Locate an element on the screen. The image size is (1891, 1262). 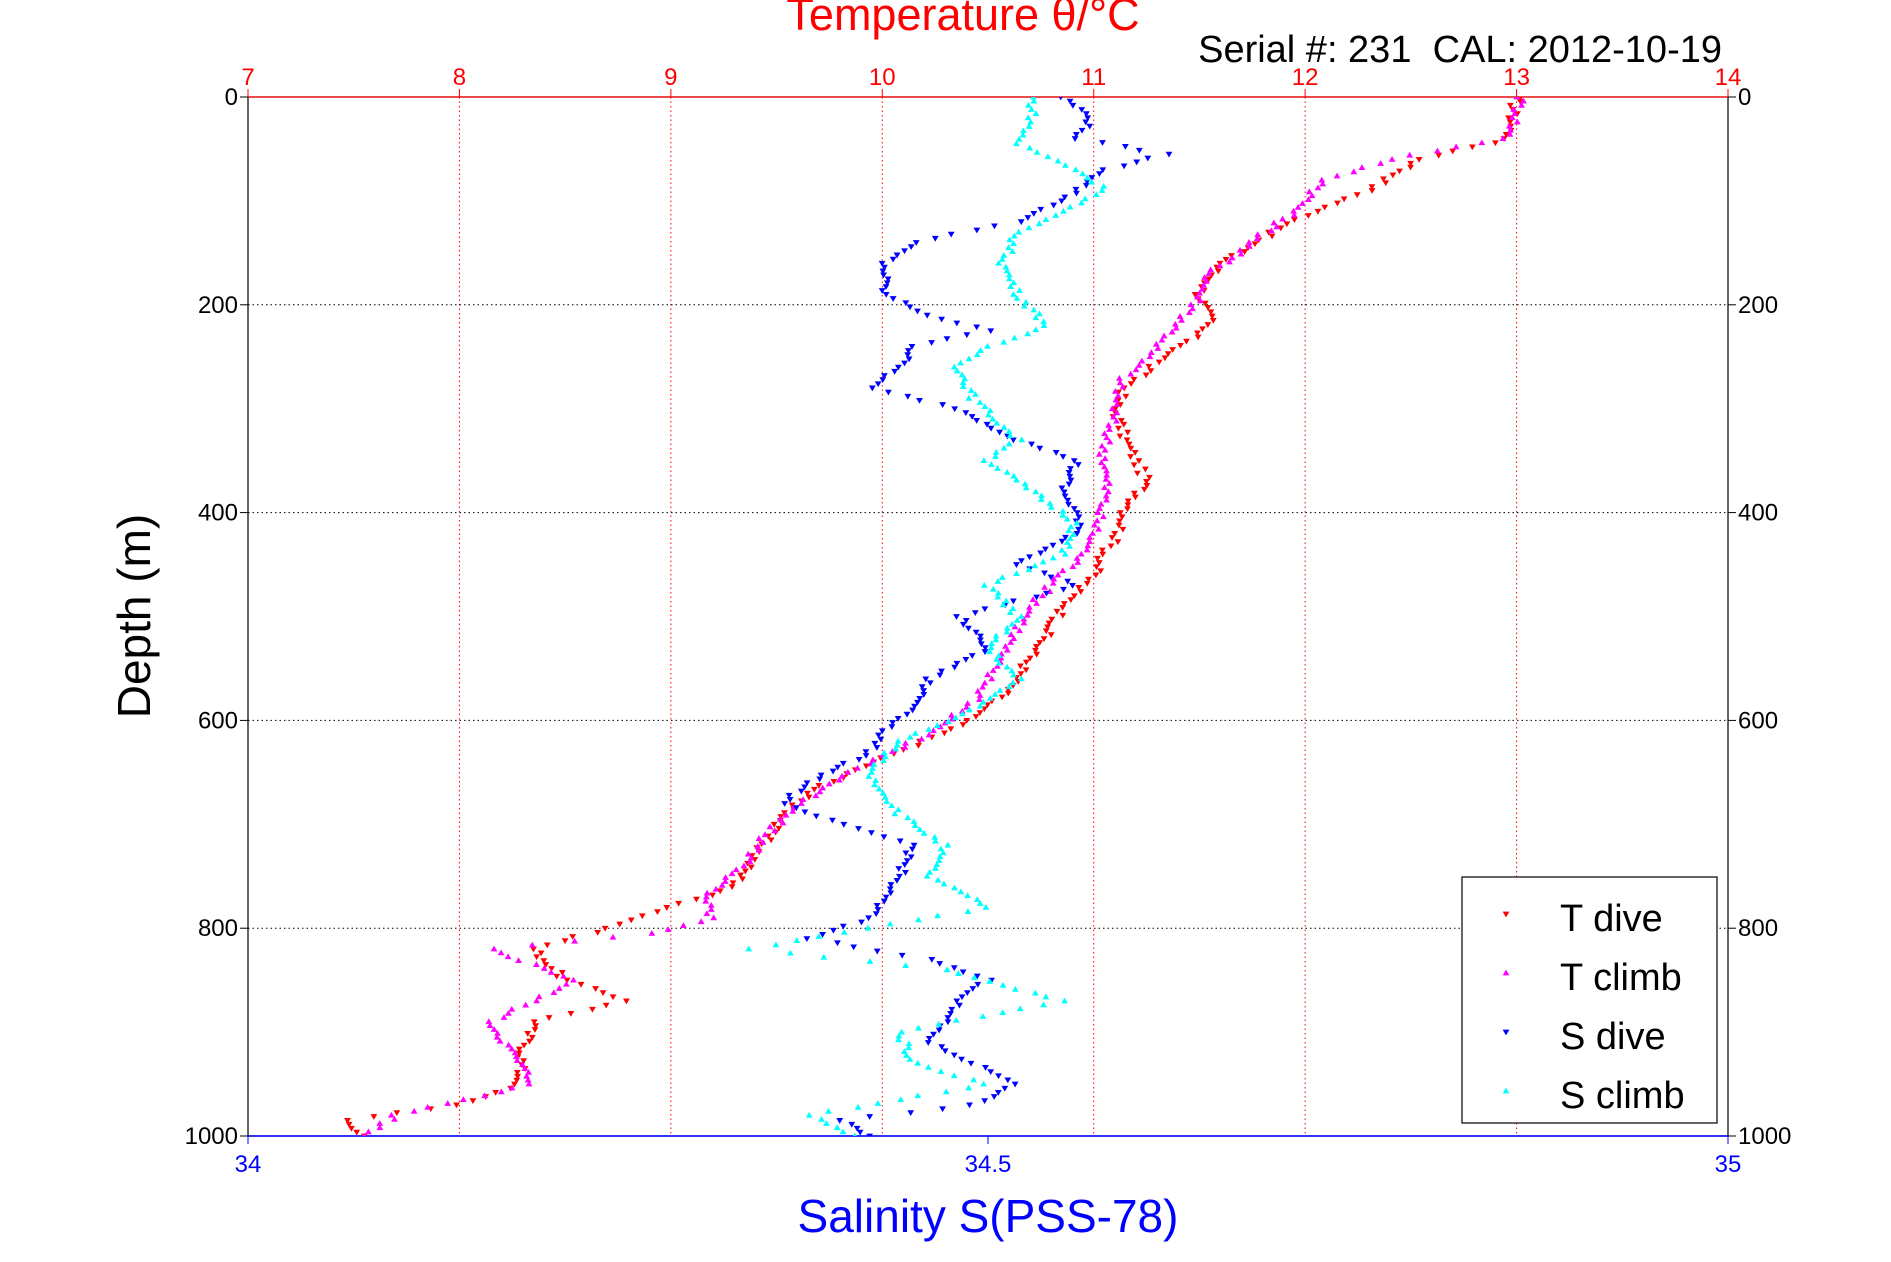
legend-item: S dive is located at coordinates (1584, 1037).